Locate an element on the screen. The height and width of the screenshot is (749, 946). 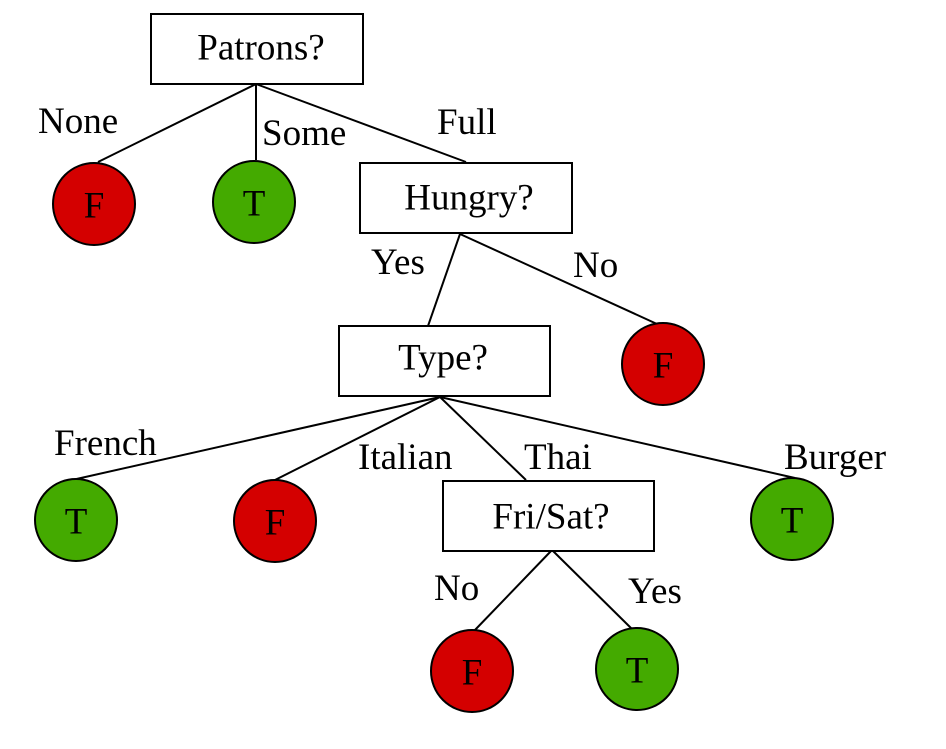
leaf-patrons-some: T is located at coordinates (254, 202).